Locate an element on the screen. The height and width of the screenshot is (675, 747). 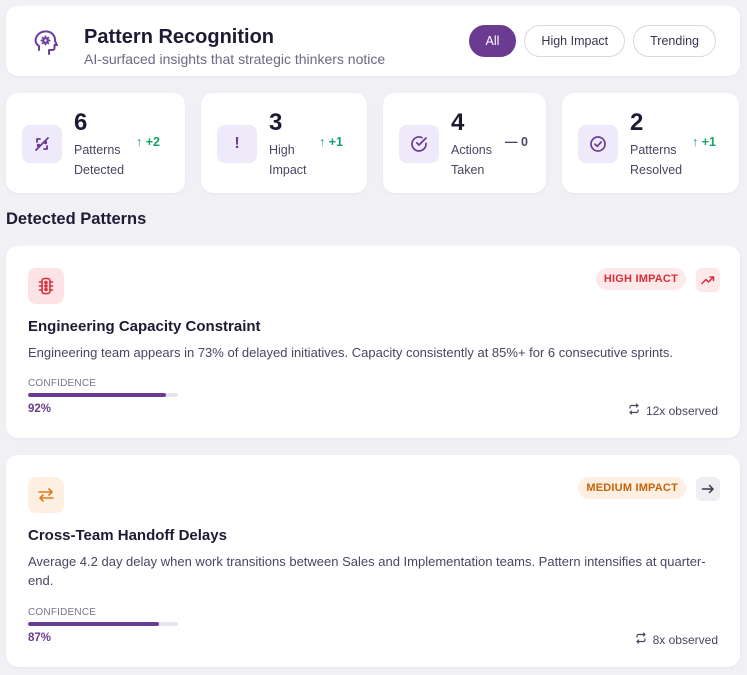
stat-value: 3 is located at coordinates (276, 122).